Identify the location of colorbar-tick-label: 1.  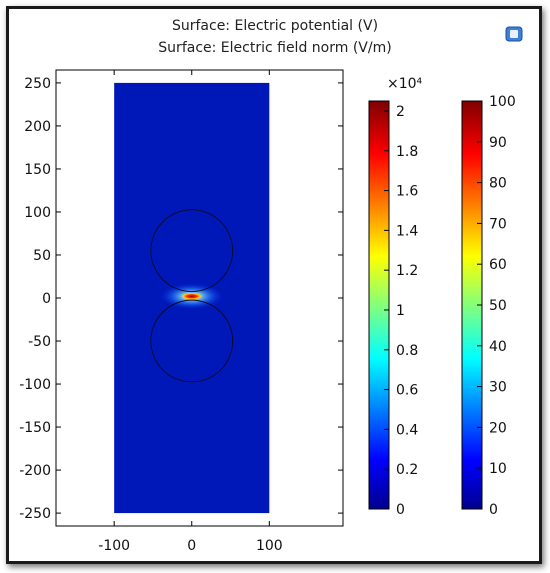
(400, 311).